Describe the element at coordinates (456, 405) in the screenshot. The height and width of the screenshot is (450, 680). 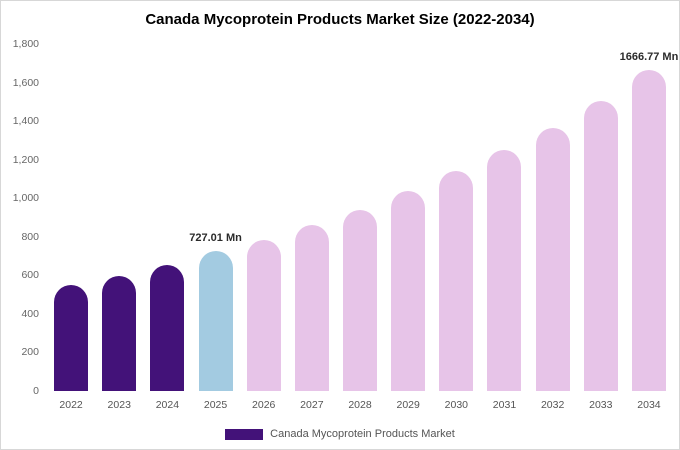
I see `x-tick-2030: 2030` at that location.